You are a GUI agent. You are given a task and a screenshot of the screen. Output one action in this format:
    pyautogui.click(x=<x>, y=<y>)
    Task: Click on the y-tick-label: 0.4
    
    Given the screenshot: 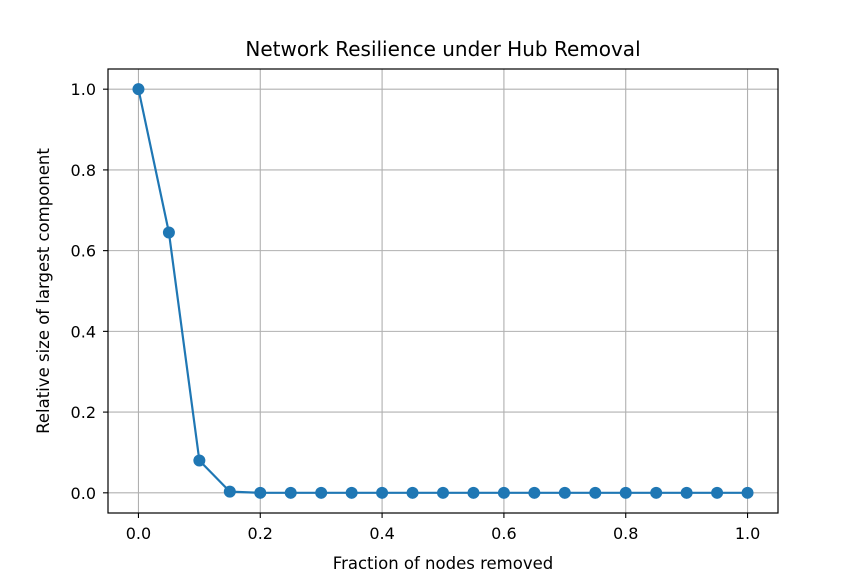 What is the action you would take?
    pyautogui.click(x=83, y=331)
    